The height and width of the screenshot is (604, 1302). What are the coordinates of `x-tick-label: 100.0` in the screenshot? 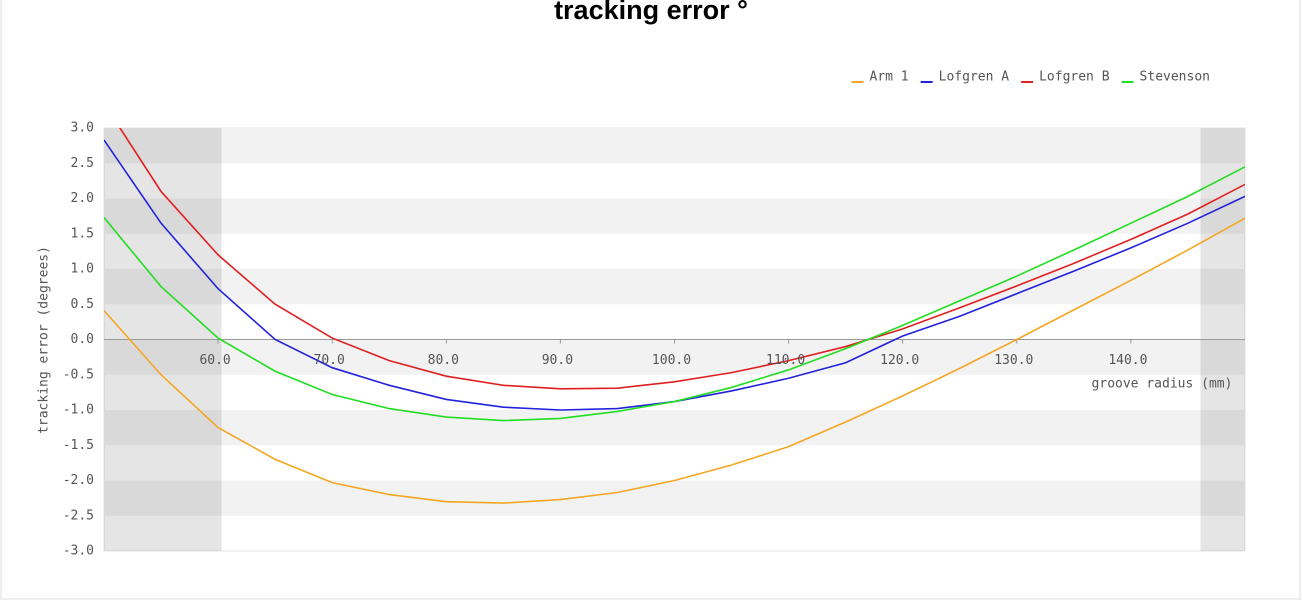 It's located at (671, 360).